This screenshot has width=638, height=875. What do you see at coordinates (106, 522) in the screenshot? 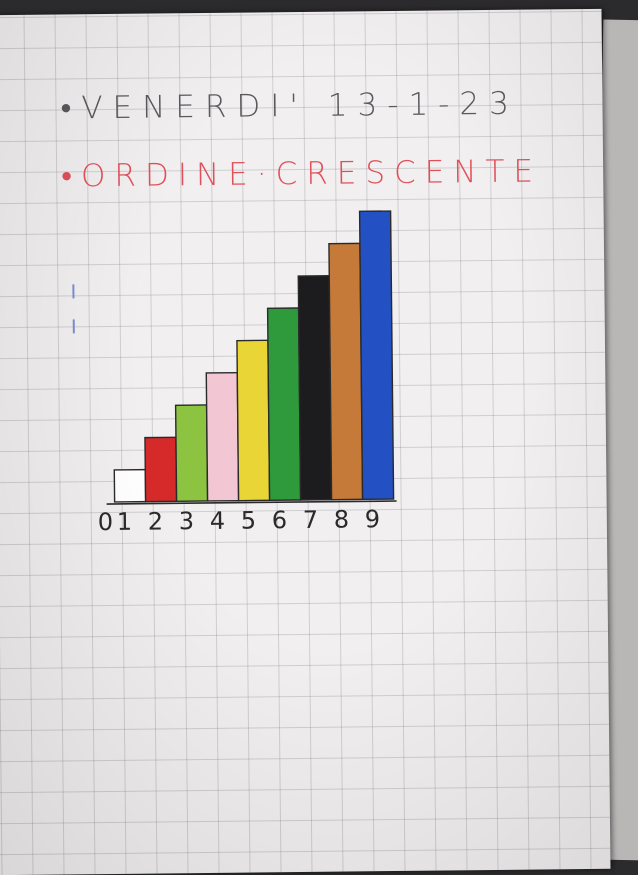
I see `tick-label: 0` at bounding box center [106, 522].